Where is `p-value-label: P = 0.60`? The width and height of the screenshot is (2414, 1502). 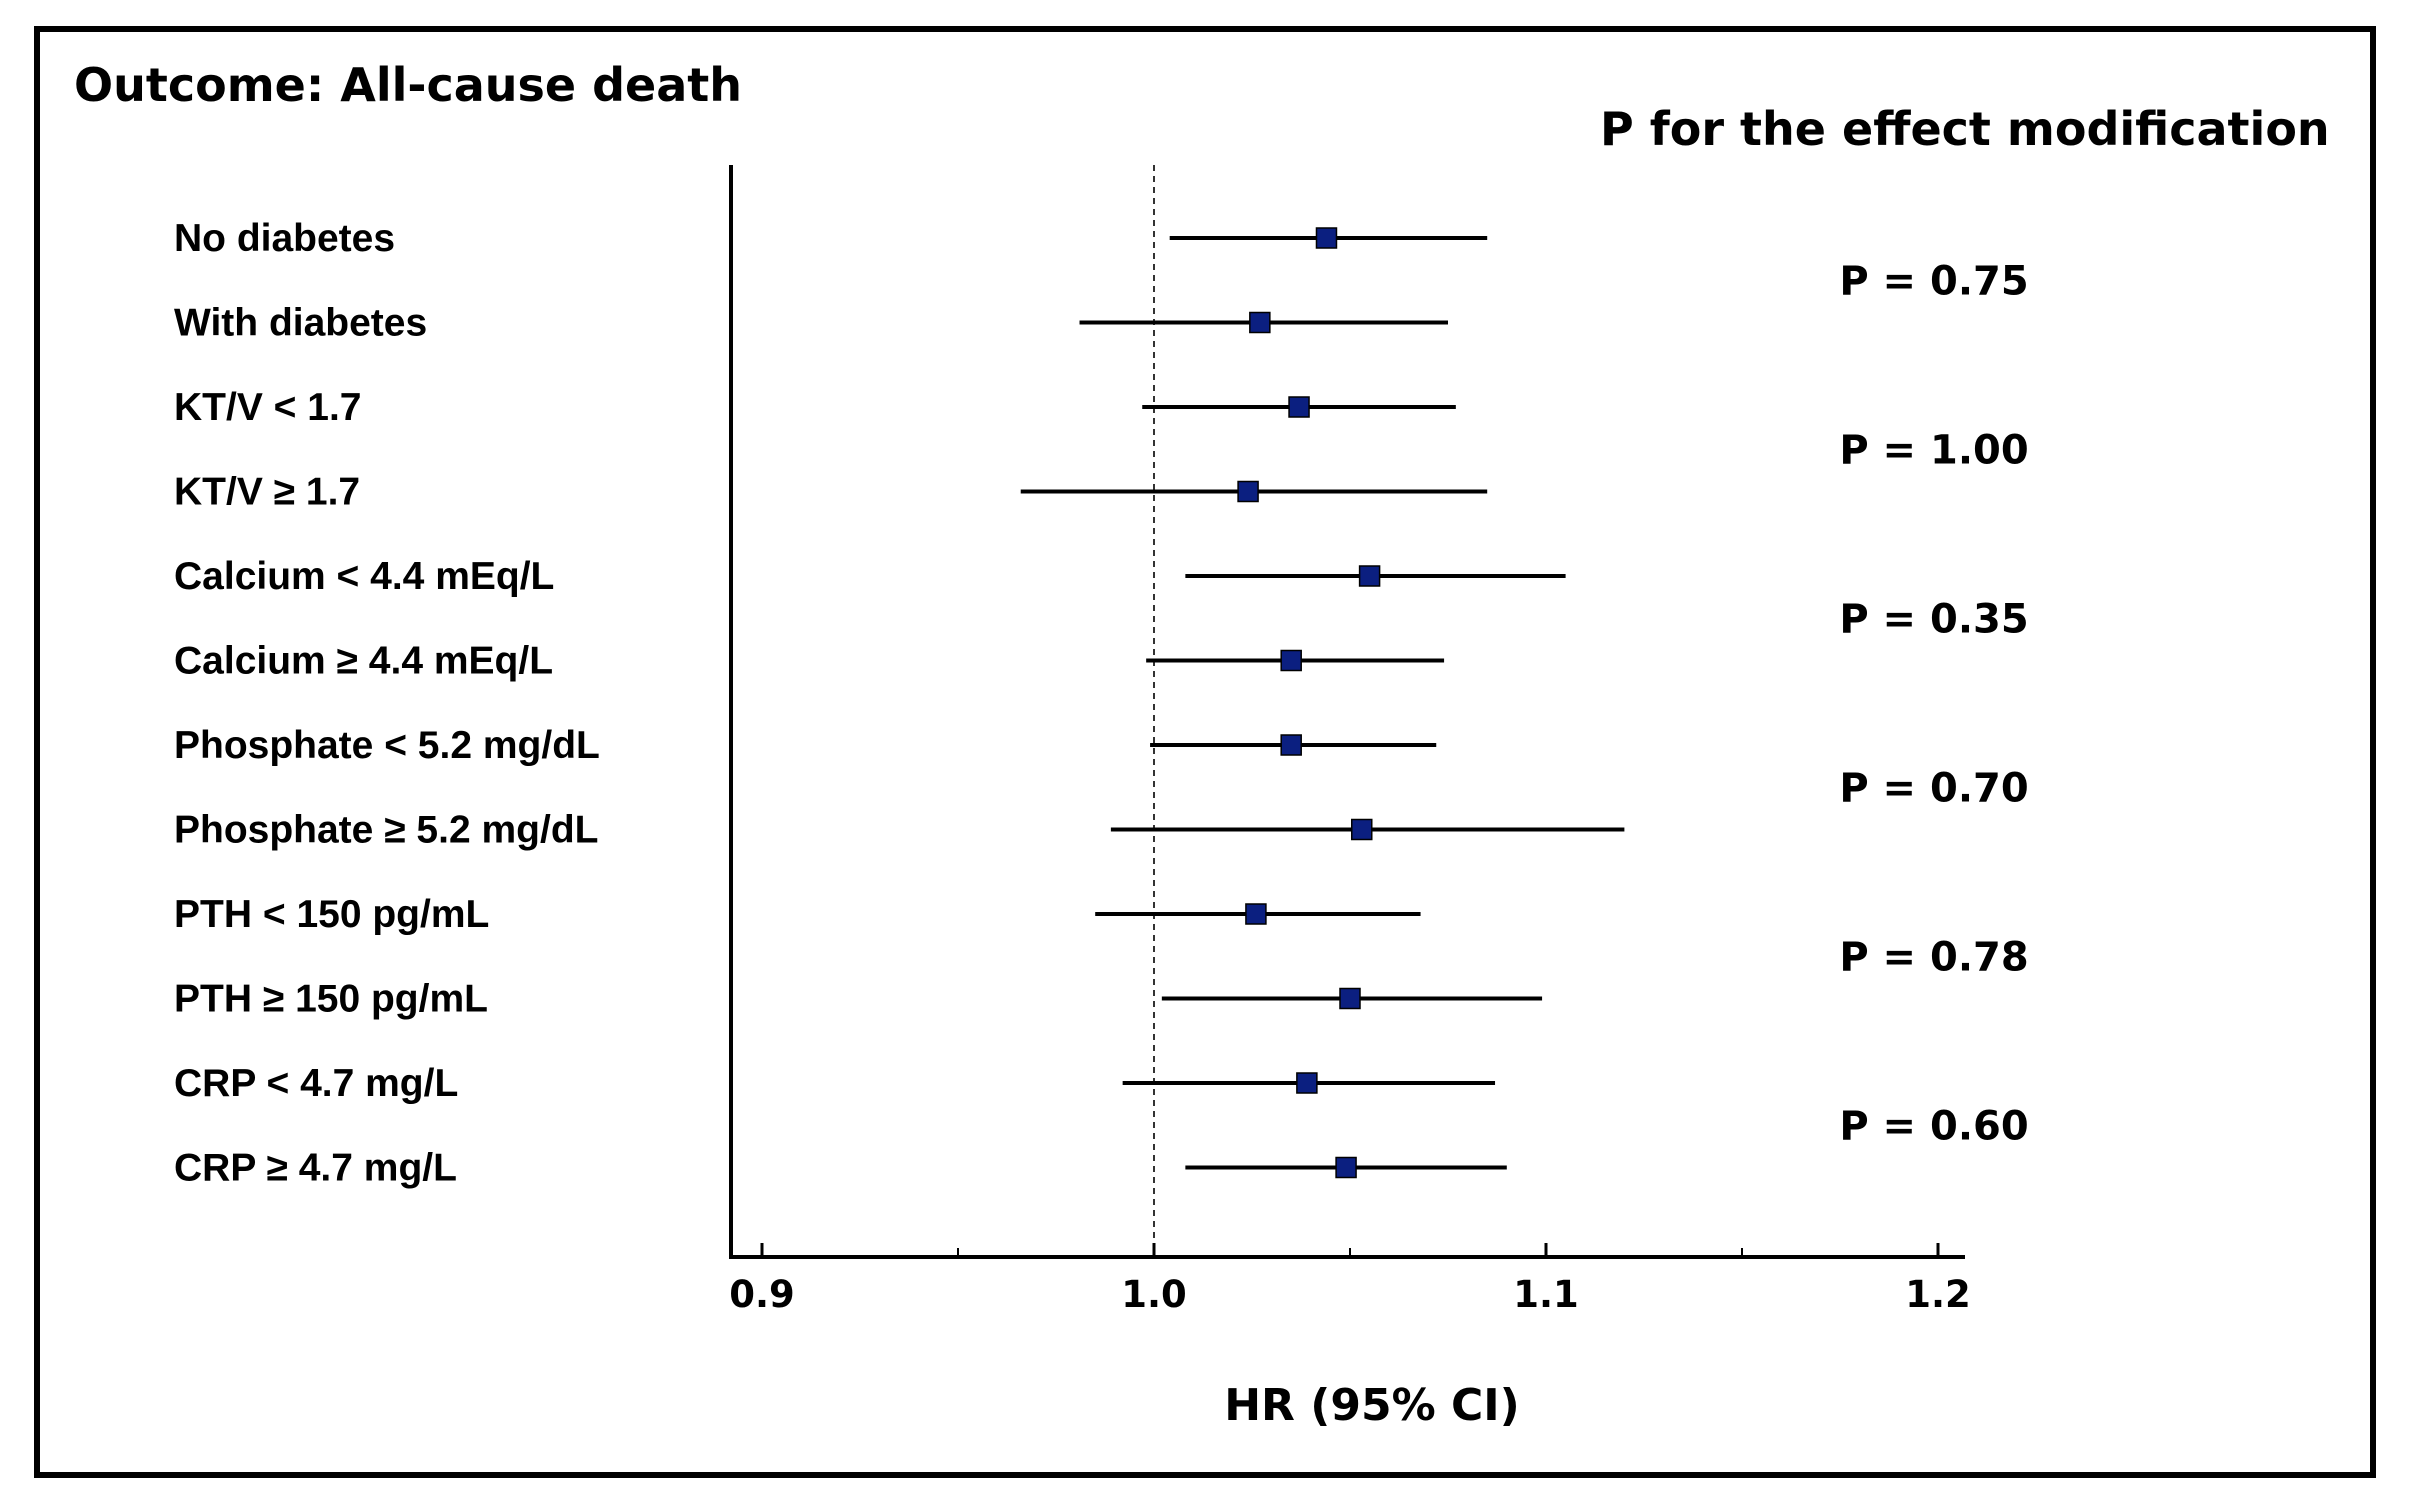 p-value-label: P = 0.60 is located at coordinates (1933, 1126).